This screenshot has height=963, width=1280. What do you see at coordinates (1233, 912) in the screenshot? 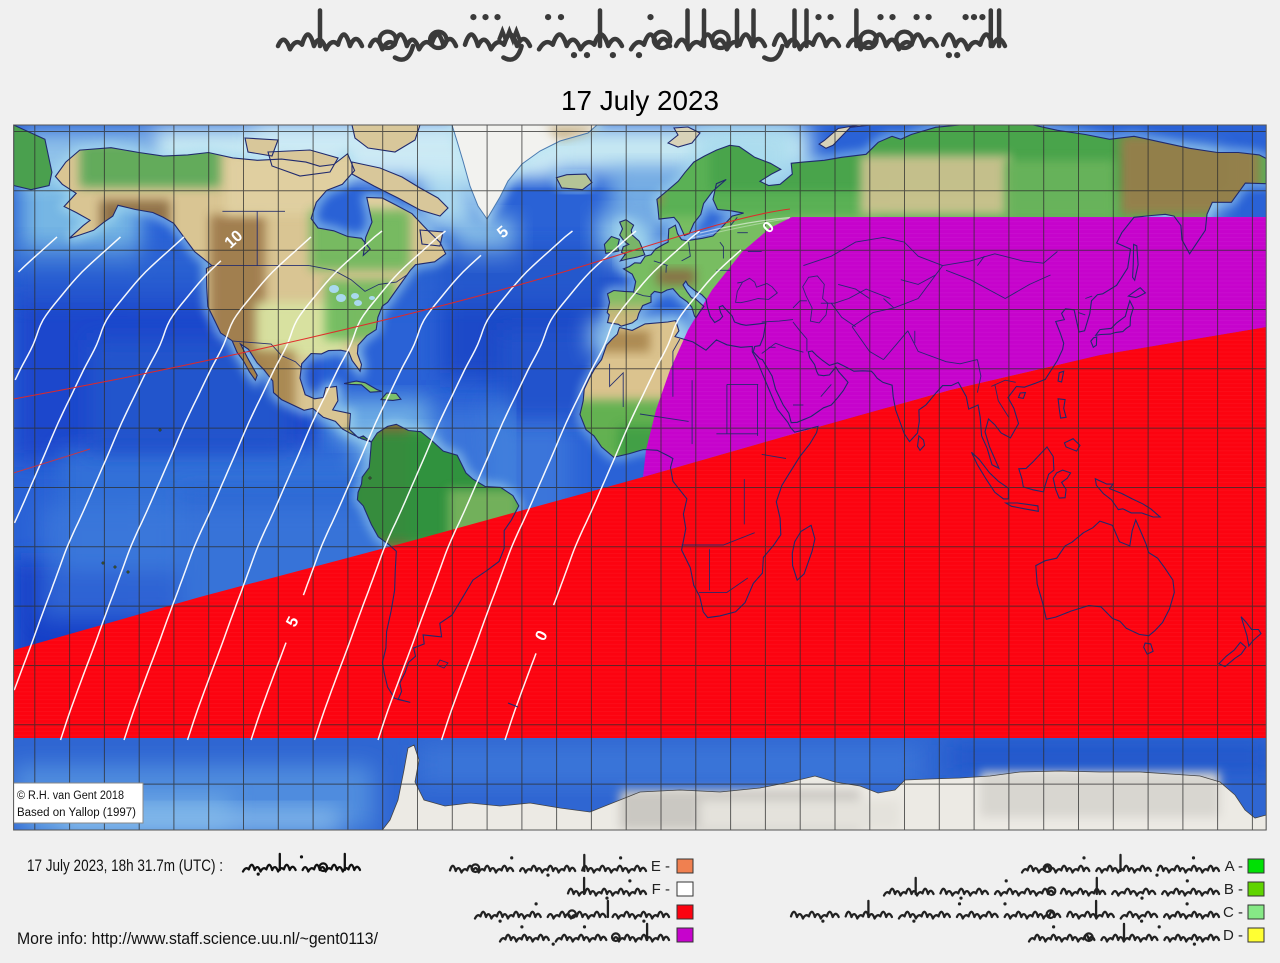
I see `svg-text: C -` at bounding box center [1233, 912].